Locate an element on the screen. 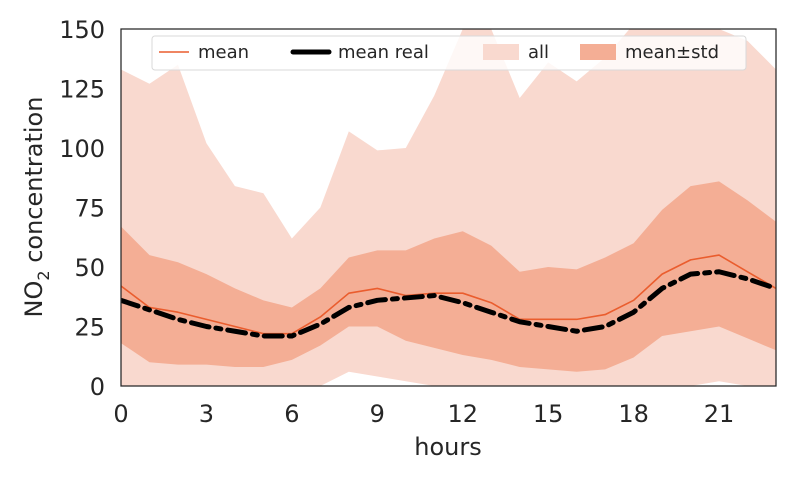 This screenshot has width=800, height=480. x-tick-label: 3 is located at coordinates (206, 414).